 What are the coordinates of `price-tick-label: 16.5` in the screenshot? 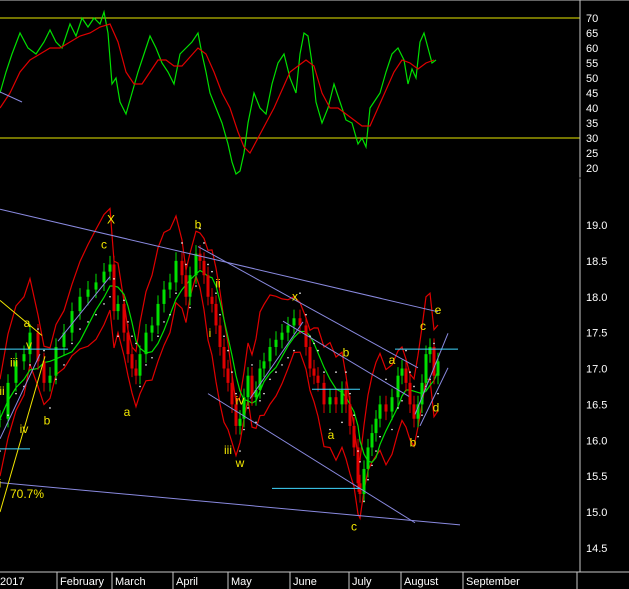 It's located at (596, 405).